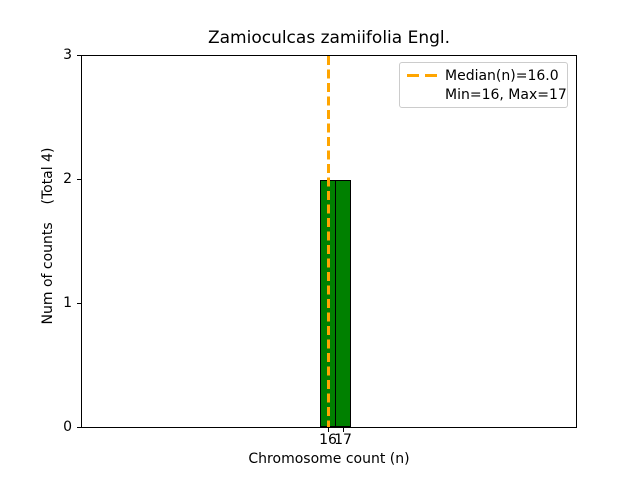 The width and height of the screenshot is (640, 480). What do you see at coordinates (67, 303) in the screenshot?
I see `y-tick-label-1: 1` at bounding box center [67, 303].